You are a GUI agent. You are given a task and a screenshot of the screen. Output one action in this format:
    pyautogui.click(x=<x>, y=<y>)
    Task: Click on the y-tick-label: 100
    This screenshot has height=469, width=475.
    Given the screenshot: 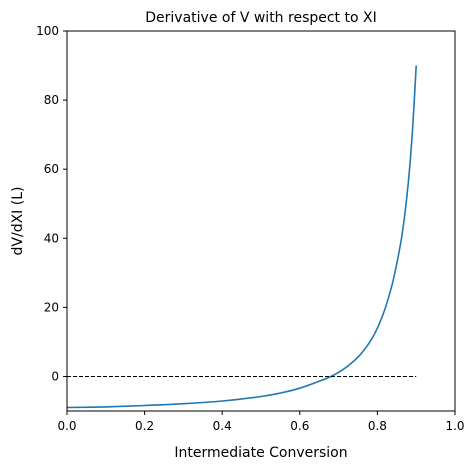 What is the action you would take?
    pyautogui.click(x=47, y=31)
    